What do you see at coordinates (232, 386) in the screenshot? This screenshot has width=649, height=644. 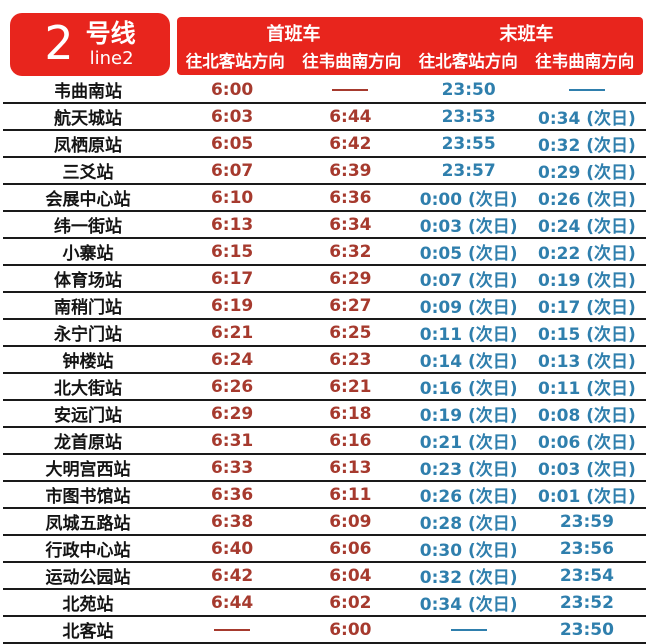 I see `first-train-time: 6:26` at bounding box center [232, 386].